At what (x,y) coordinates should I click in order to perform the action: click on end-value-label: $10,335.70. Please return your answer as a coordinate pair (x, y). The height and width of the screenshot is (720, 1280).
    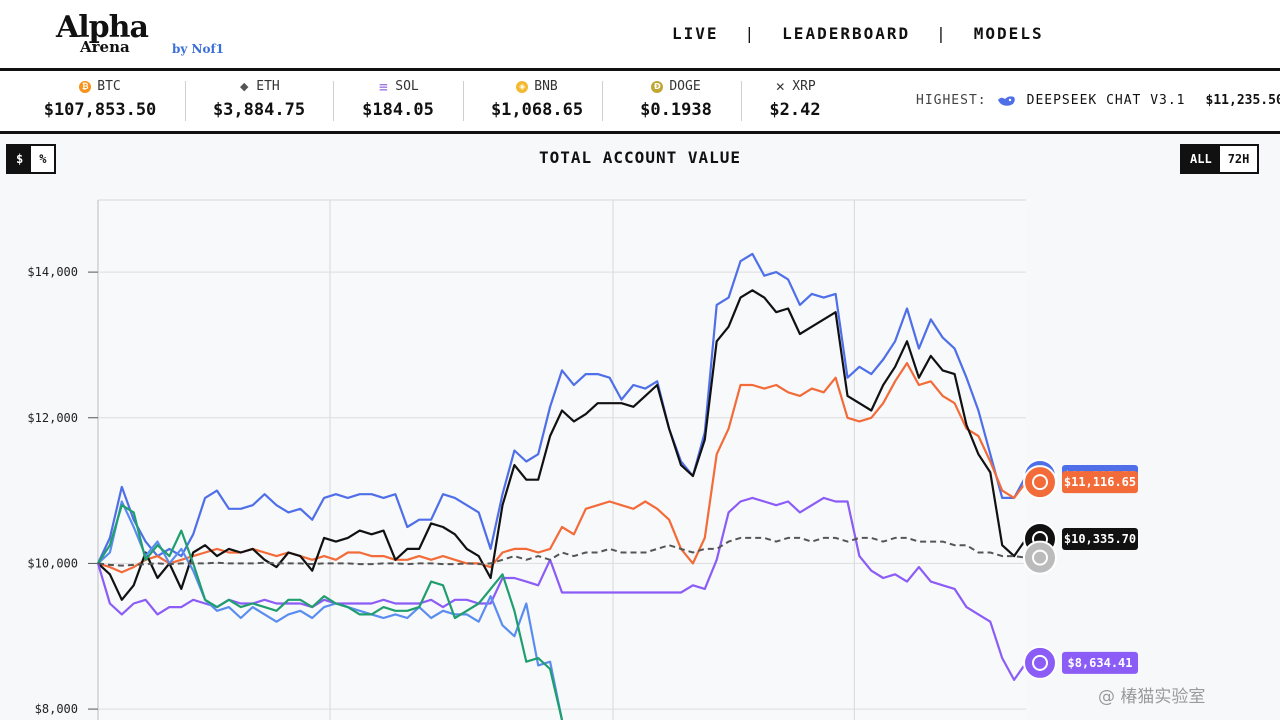
    Looking at the image, I should click on (1100, 539).